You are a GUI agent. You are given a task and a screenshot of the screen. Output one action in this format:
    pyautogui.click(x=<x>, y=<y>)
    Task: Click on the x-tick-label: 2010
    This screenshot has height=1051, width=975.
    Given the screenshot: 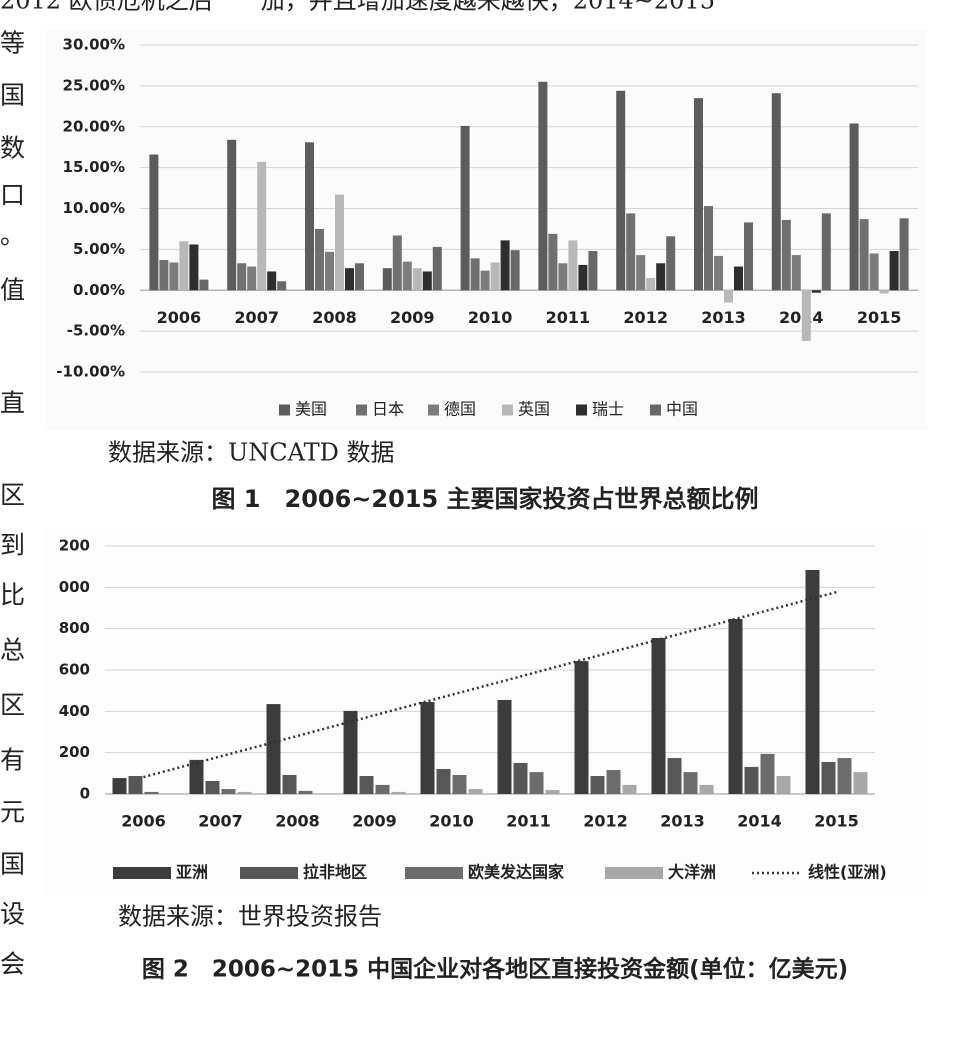 What is the action you would take?
    pyautogui.click(x=451, y=821)
    